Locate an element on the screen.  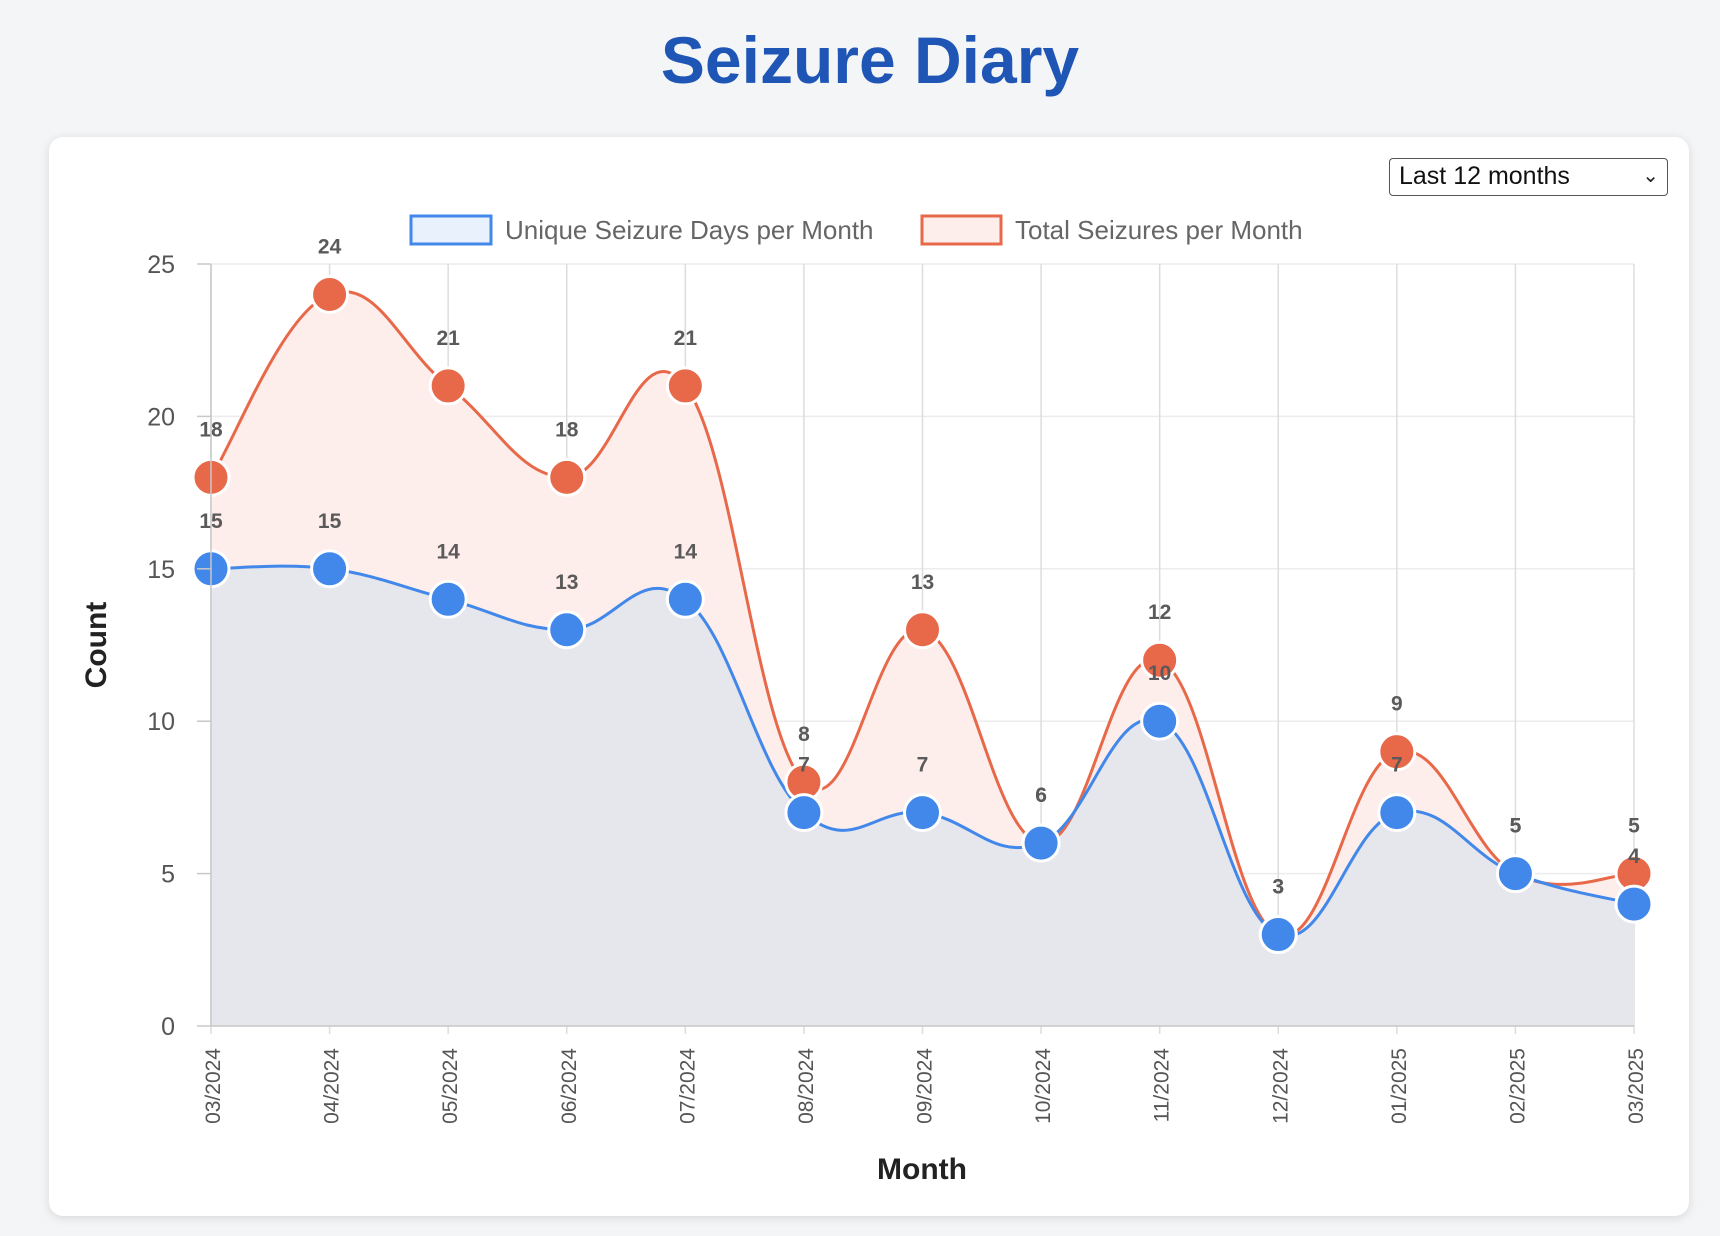
y-tick-label: 0 is located at coordinates (168, 1027).